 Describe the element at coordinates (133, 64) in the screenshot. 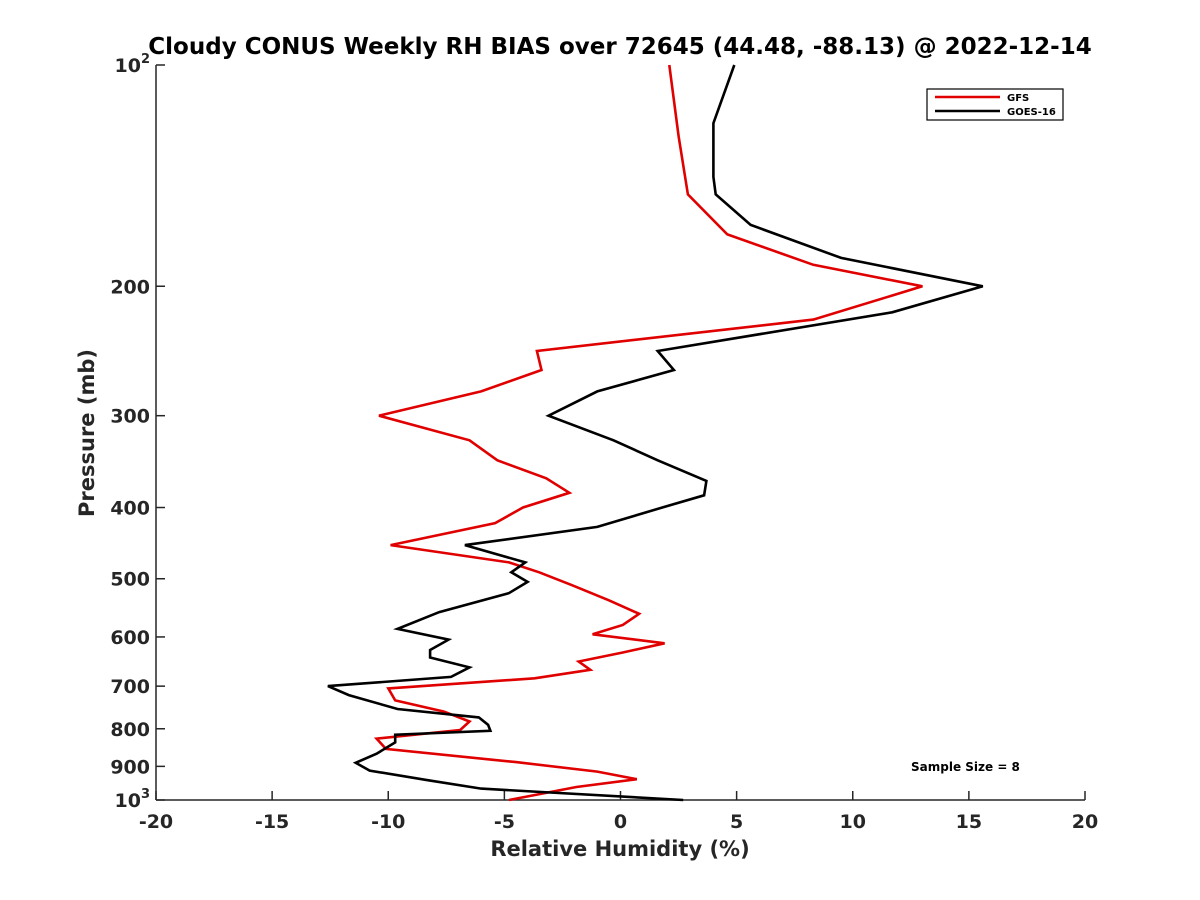

I see `y-tick-label: 10²` at that location.